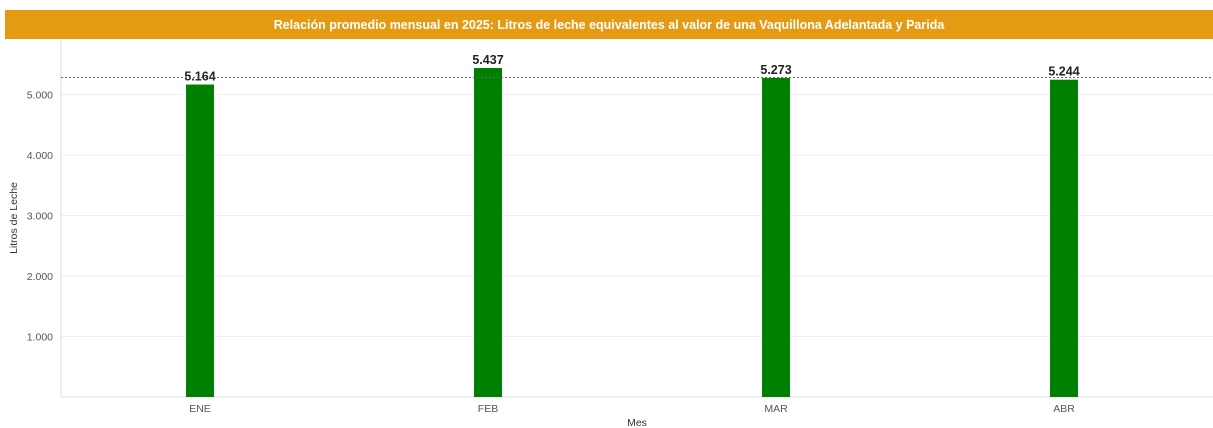 This screenshot has height=428, width=1213. I want to click on y-tick-label: 3.000, so click(40, 216).